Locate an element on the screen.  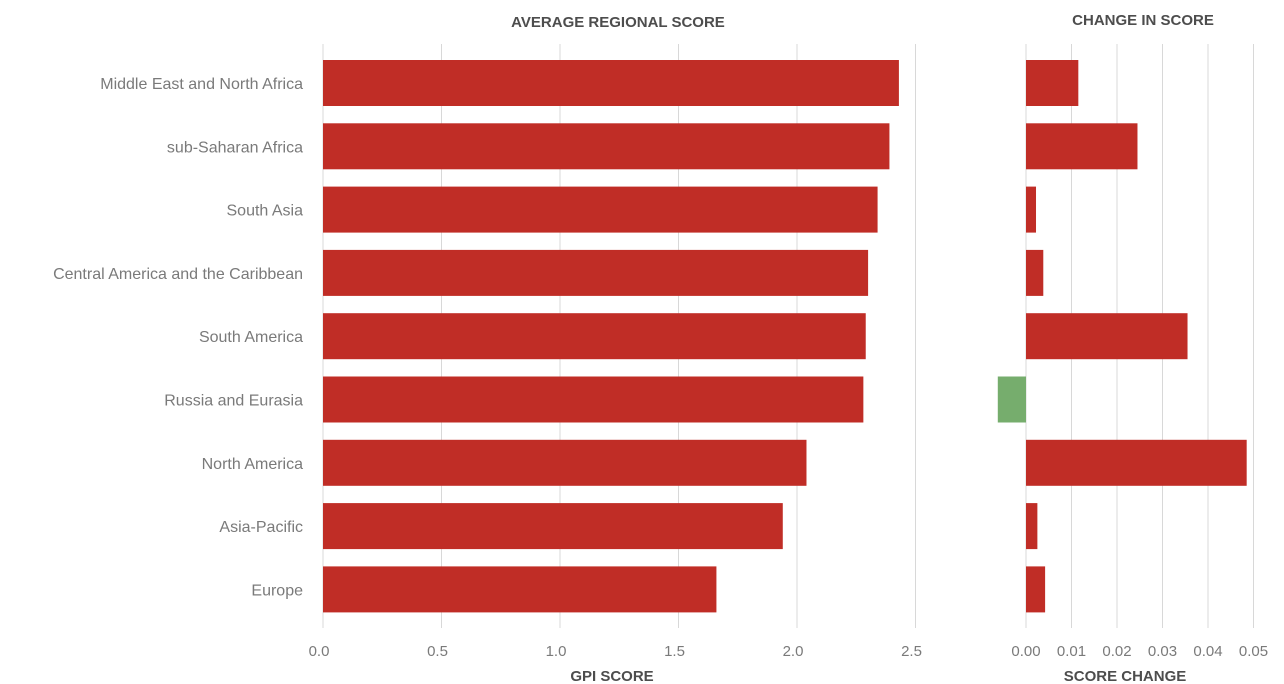
right-x-axis-title: SCORE CHANGE is located at coordinates (1125, 676).